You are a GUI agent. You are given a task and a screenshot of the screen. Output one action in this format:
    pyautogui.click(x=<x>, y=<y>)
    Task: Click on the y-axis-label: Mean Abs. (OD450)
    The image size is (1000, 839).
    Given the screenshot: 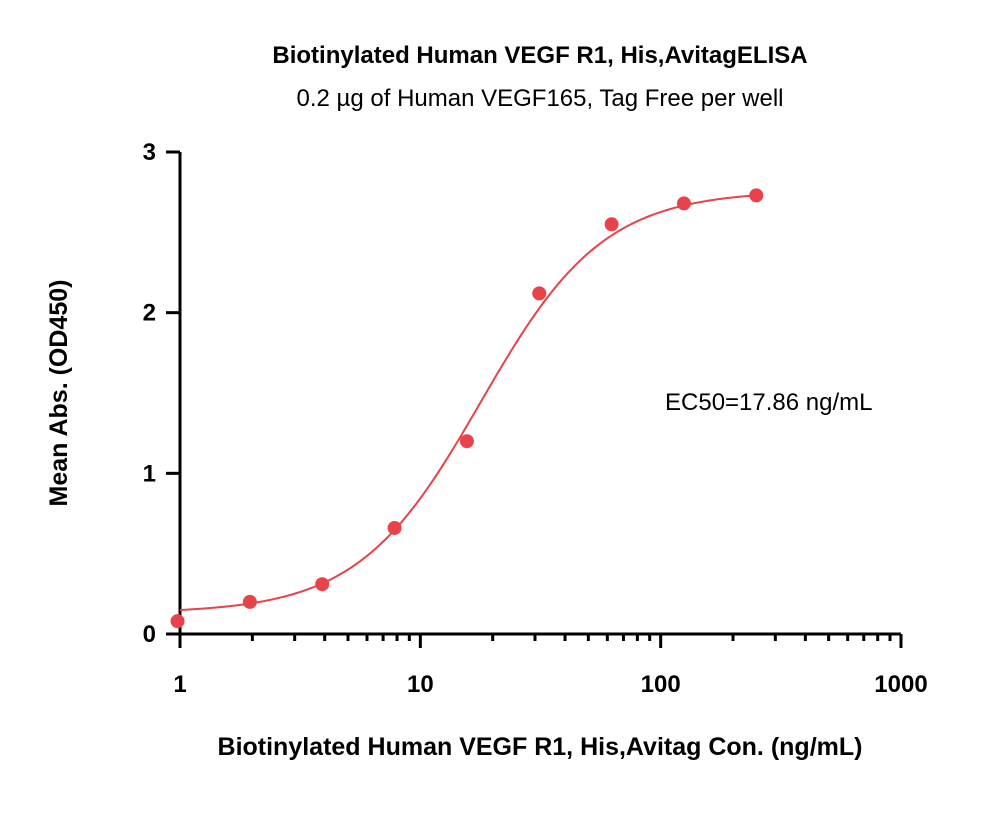 What is the action you would take?
    pyautogui.click(x=59, y=393)
    